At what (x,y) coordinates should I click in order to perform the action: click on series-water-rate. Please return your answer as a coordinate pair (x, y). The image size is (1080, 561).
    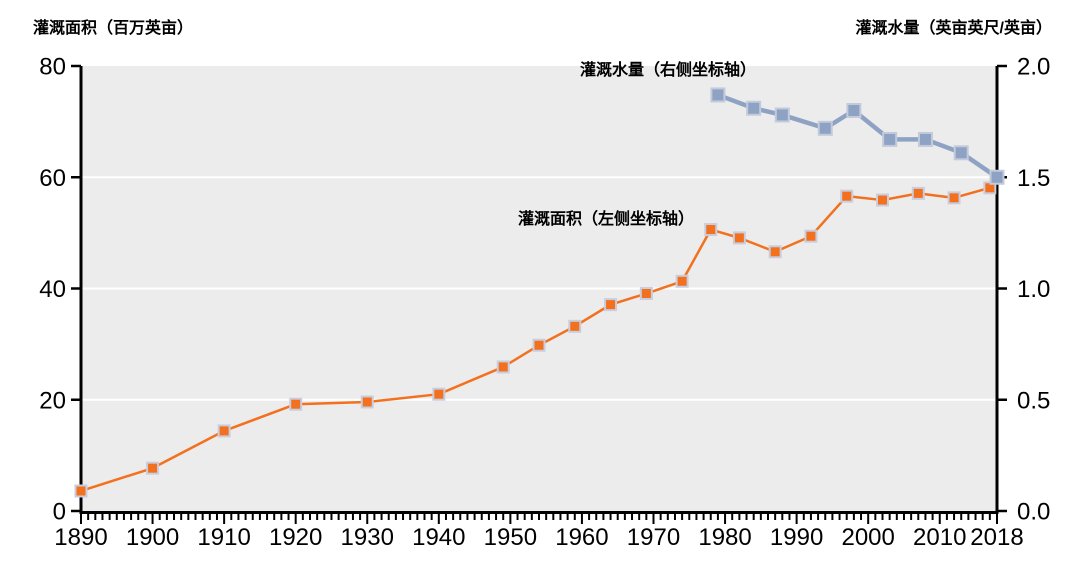
    Looking at the image, I should click on (857, 136).